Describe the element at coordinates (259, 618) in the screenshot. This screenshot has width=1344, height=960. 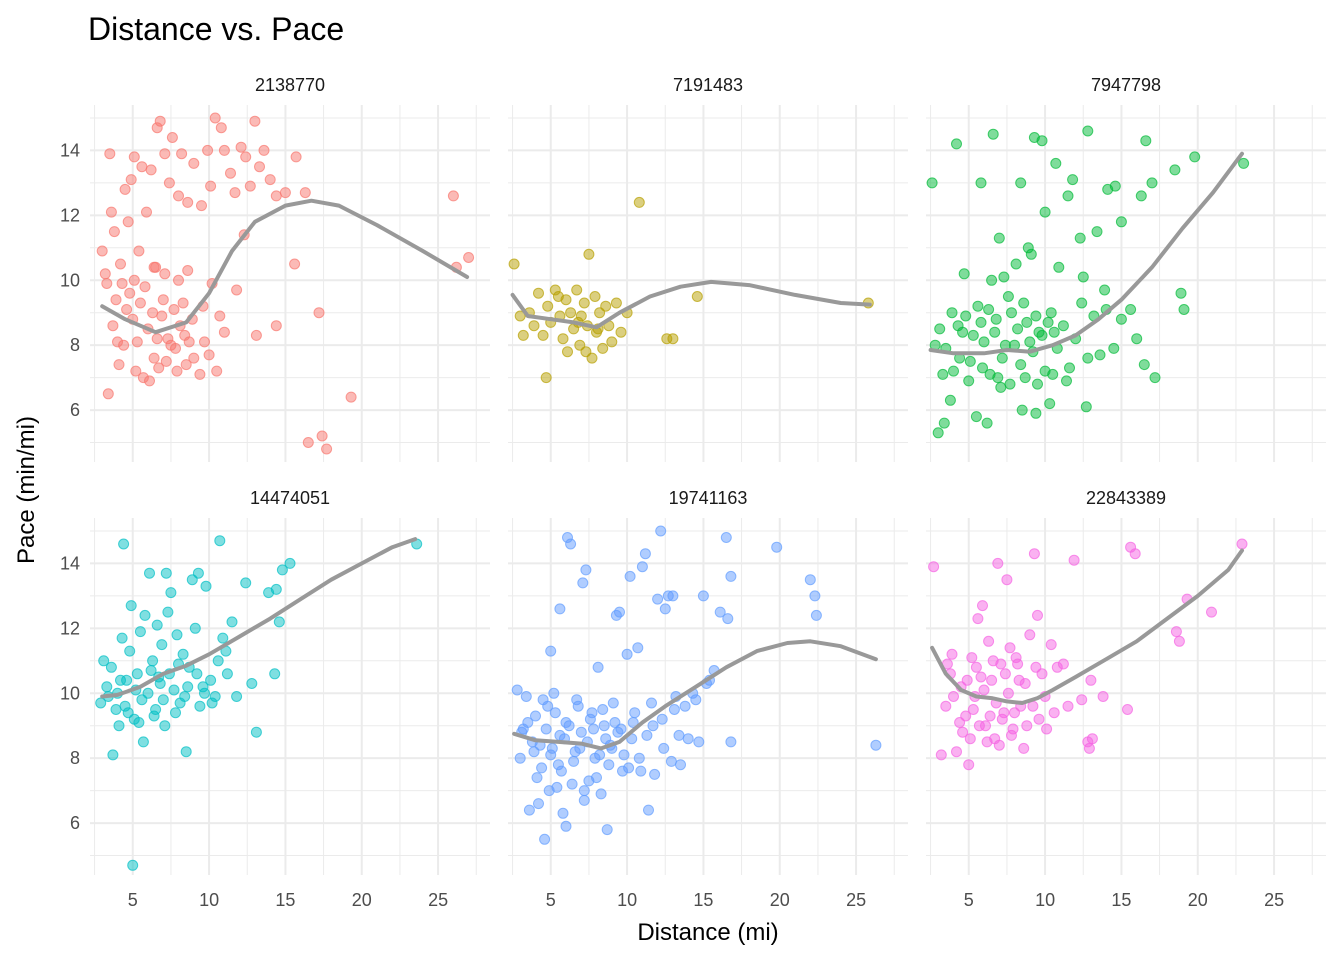
I see `smooth-trend-line` at that location.